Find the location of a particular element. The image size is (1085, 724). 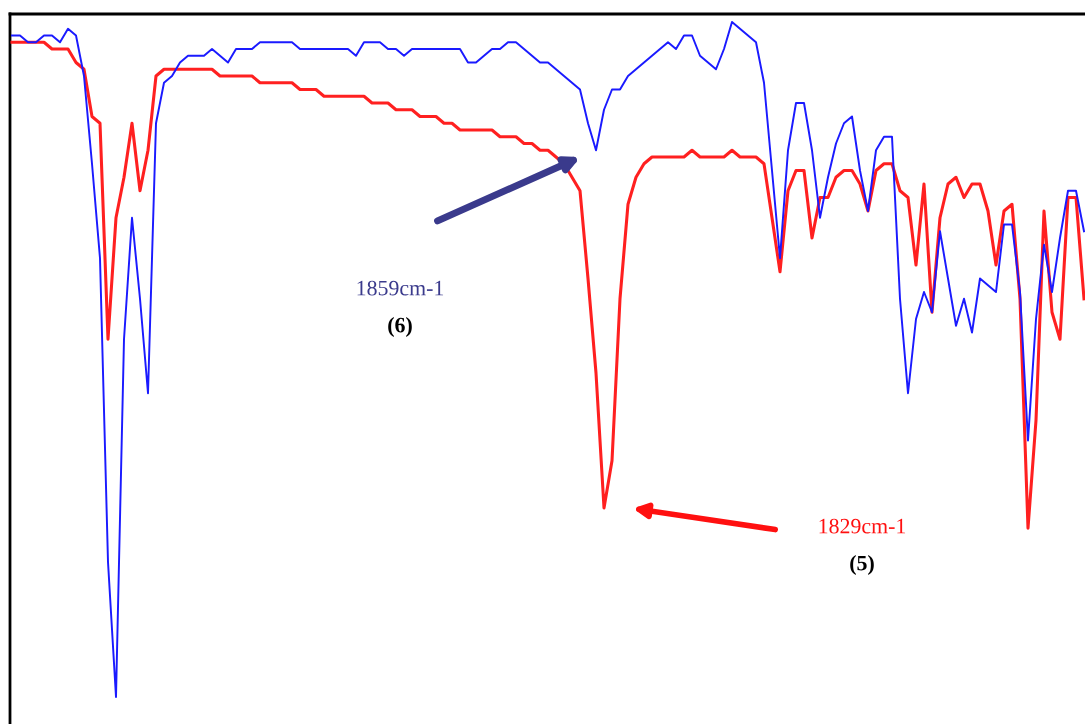

annotation: 1829cm-1 is located at coordinates (862, 526).